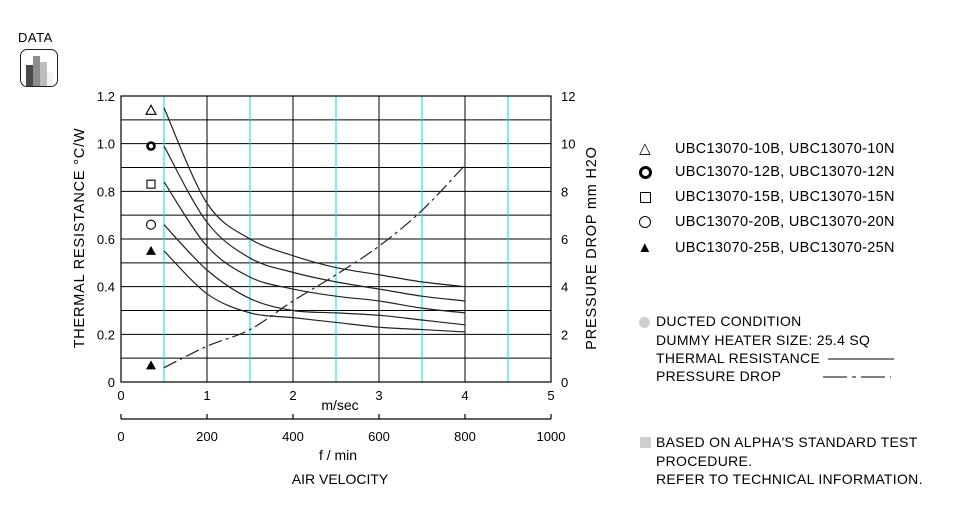  I want to click on open-triangle-icon, so click(151, 109).